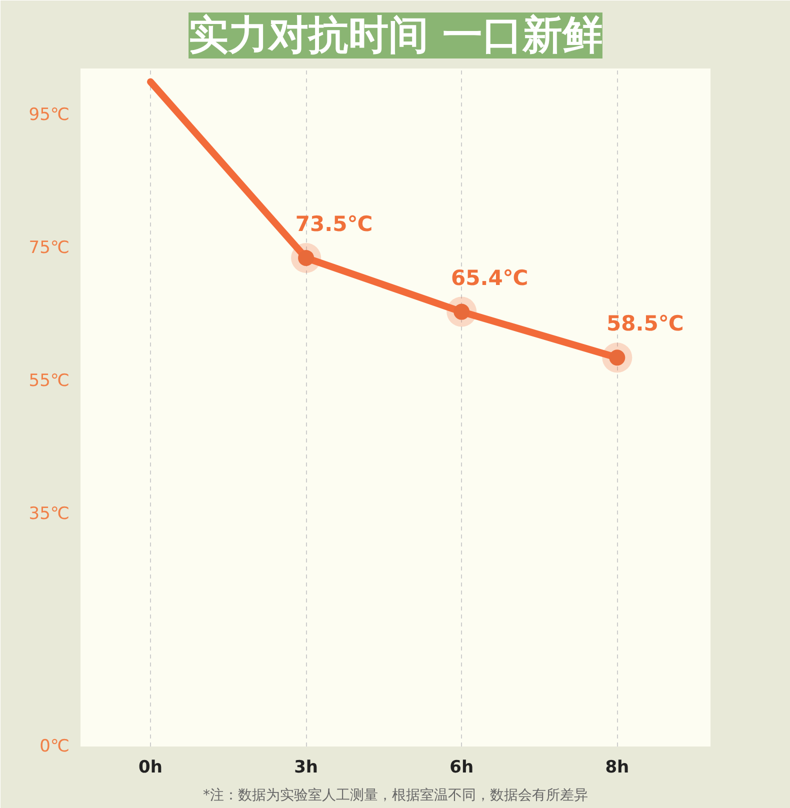 This screenshot has height=808, width=790. What do you see at coordinates (49, 115) in the screenshot?
I see `y-tick-label: 95℃` at bounding box center [49, 115].